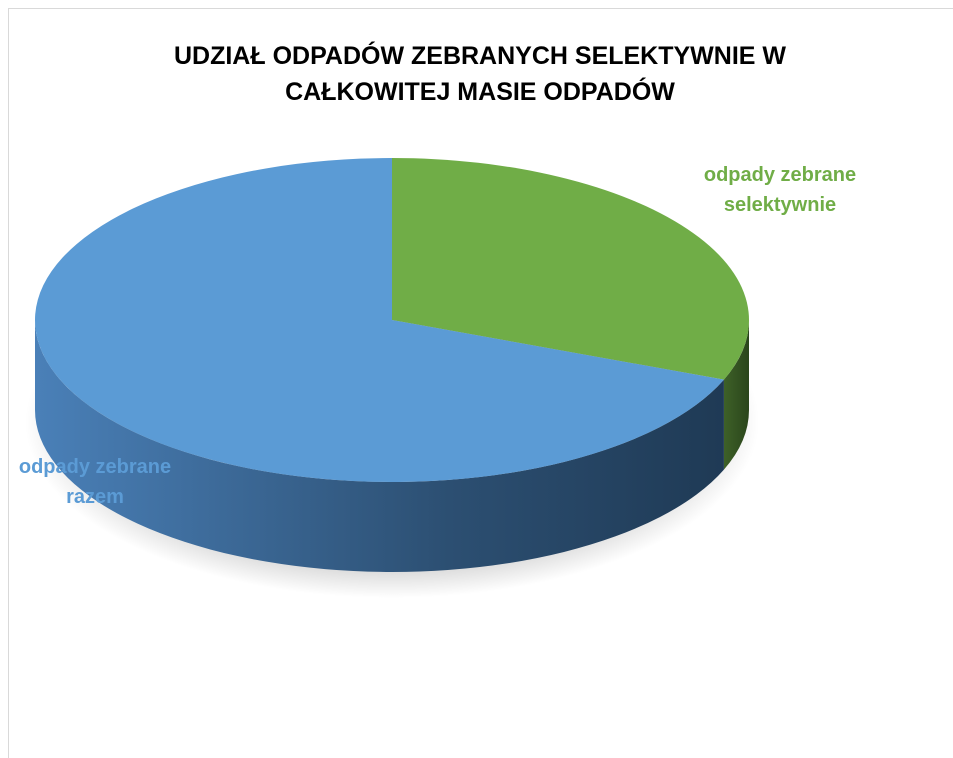  I want to click on slice-label: odpady zebrane razem, so click(95, 482).